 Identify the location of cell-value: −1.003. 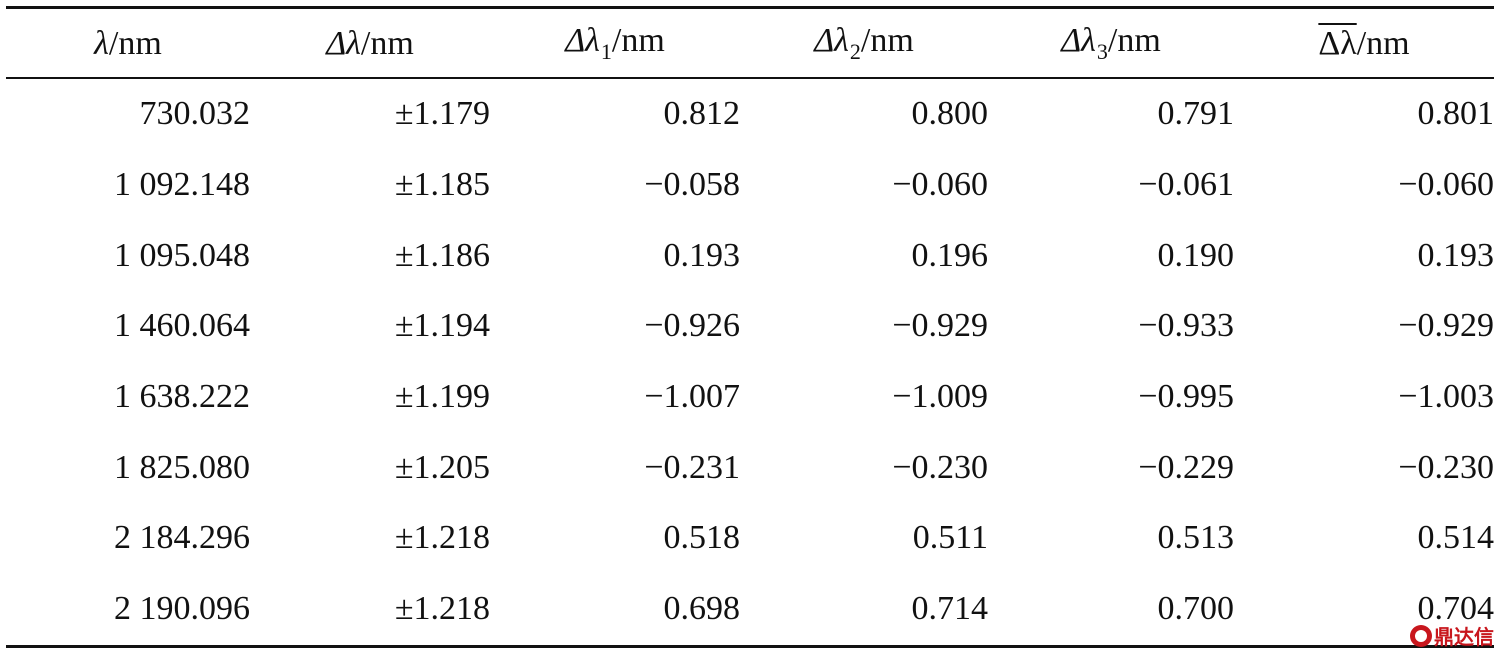
(1446, 397).